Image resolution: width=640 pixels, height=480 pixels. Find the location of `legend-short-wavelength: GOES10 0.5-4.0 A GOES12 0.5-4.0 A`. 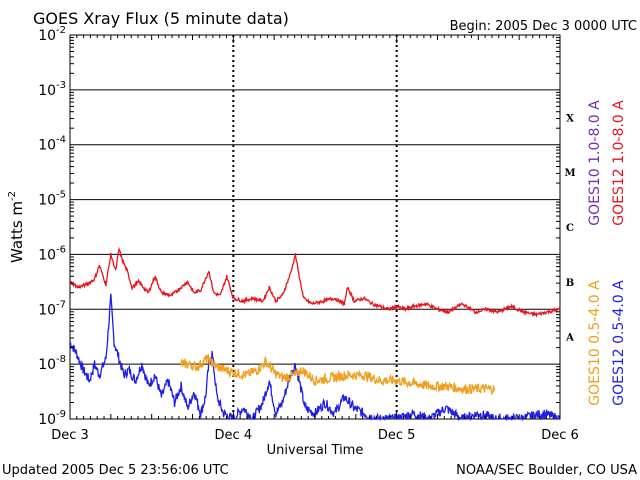

legend-short-wavelength: GOES10 0.5-4.0 A GOES12 0.5-4.0 A is located at coordinates (607, 343).